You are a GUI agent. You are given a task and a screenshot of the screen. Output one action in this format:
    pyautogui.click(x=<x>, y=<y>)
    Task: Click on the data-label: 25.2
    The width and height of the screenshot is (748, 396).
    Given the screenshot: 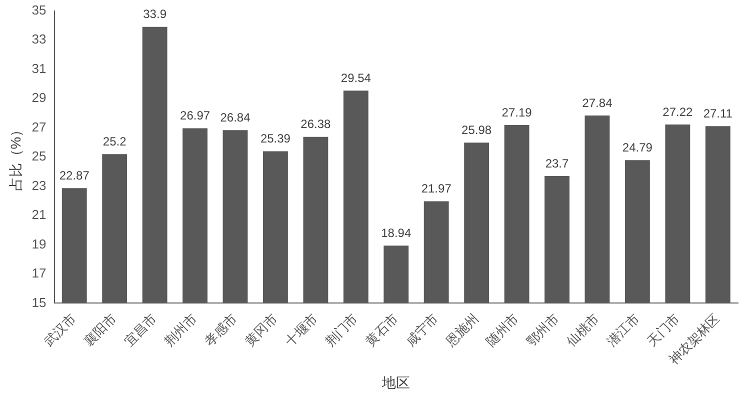 What is the action you would take?
    pyautogui.click(x=114, y=141)
    